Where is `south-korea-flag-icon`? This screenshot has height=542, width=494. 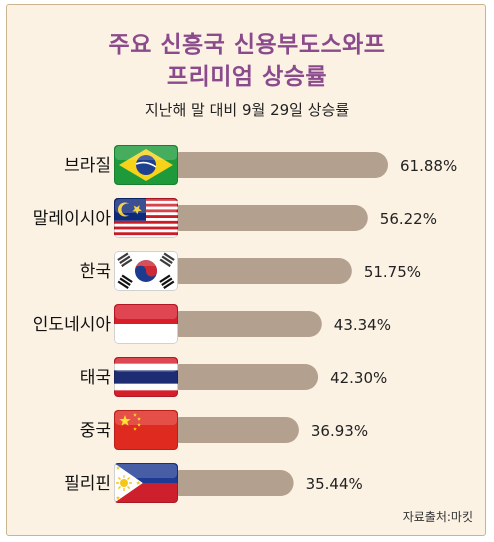 south-korea-flag-icon is located at coordinates (146, 271).